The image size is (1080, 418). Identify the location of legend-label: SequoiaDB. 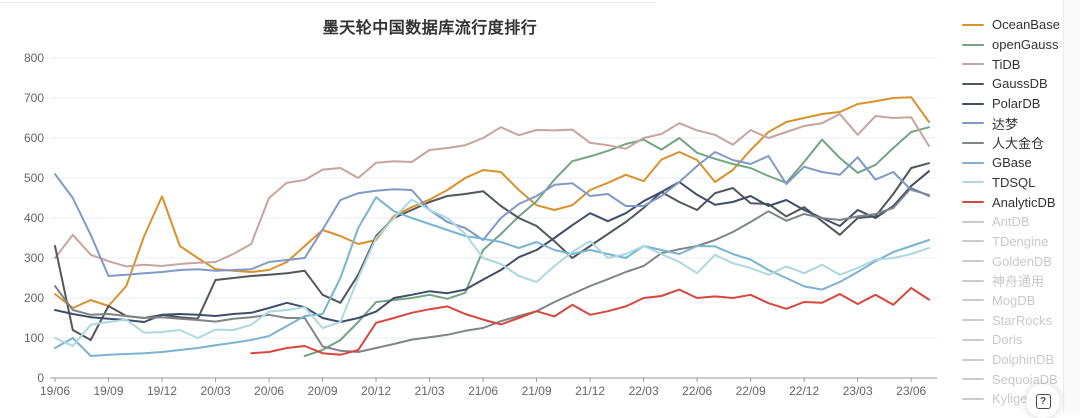
(1025, 379).